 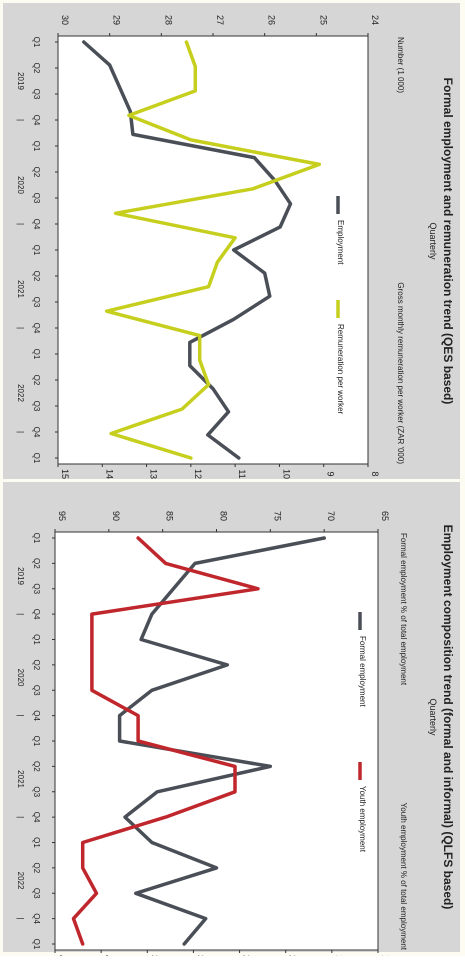 What do you see at coordinates (323, 20) in the screenshot?
I see `y-tick-label: 25` at bounding box center [323, 20].